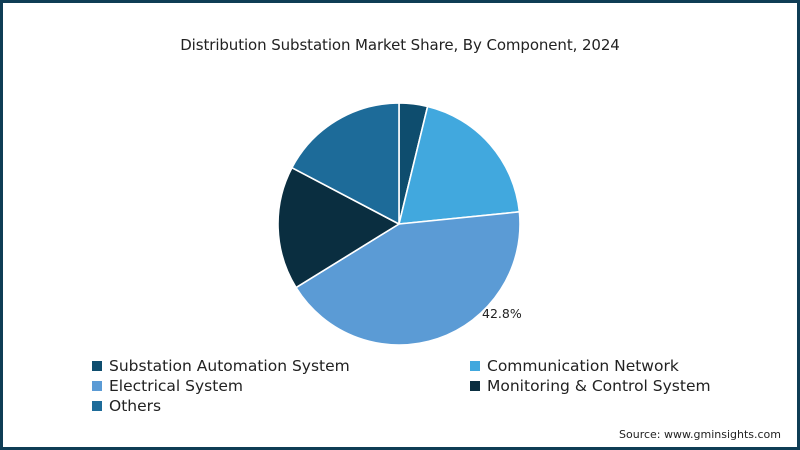 This screenshot has width=800, height=450. I want to click on pie-slice-monitoring-control-system, so click(338, 227).